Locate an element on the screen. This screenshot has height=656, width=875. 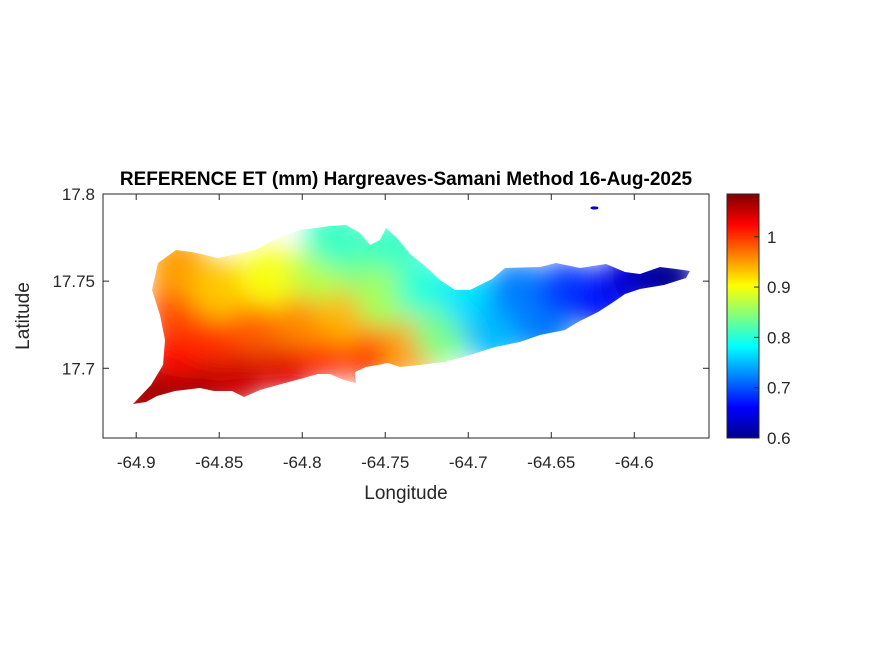
colorbar-tick-label: 0.9 is located at coordinates (779, 287).